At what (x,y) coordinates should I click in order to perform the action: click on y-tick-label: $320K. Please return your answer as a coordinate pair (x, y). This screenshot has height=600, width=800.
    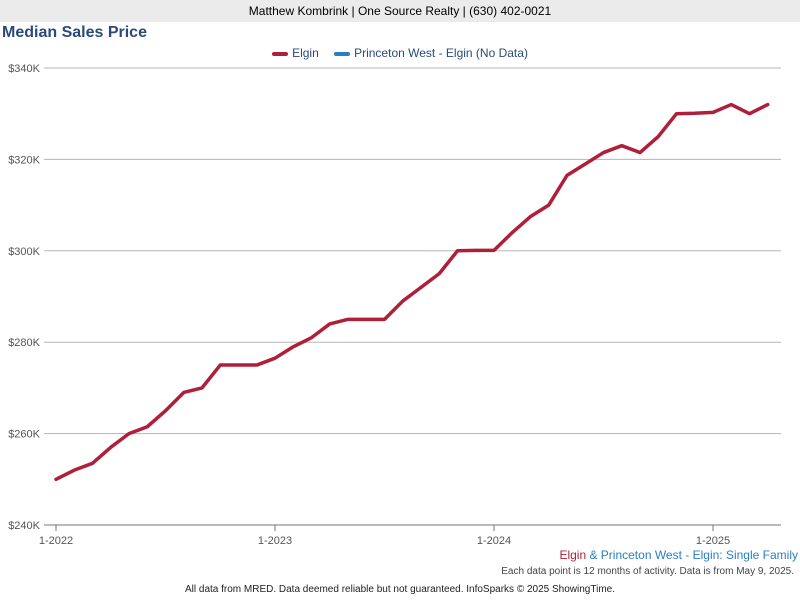
    Looking at the image, I should click on (24, 160).